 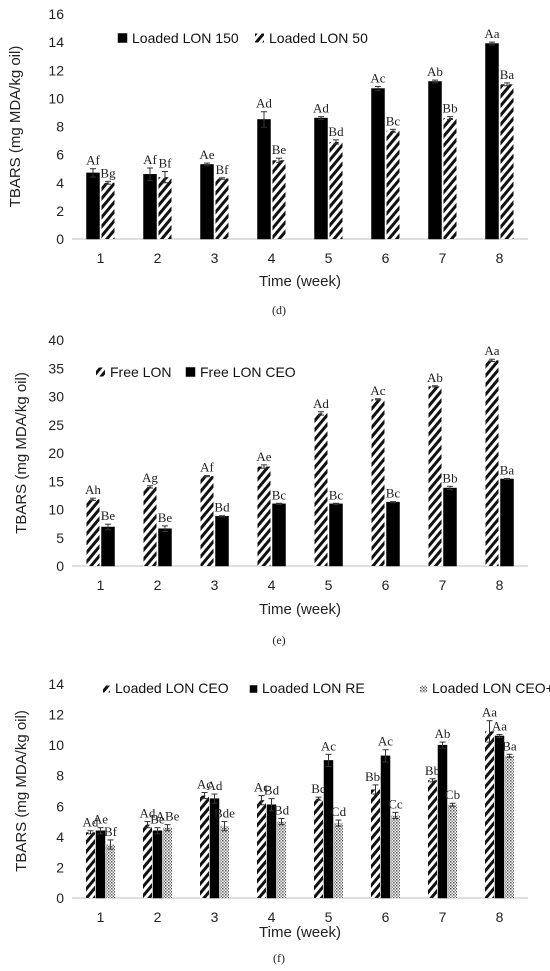 I want to click on x-tick-label: 8, so click(x=500, y=917).